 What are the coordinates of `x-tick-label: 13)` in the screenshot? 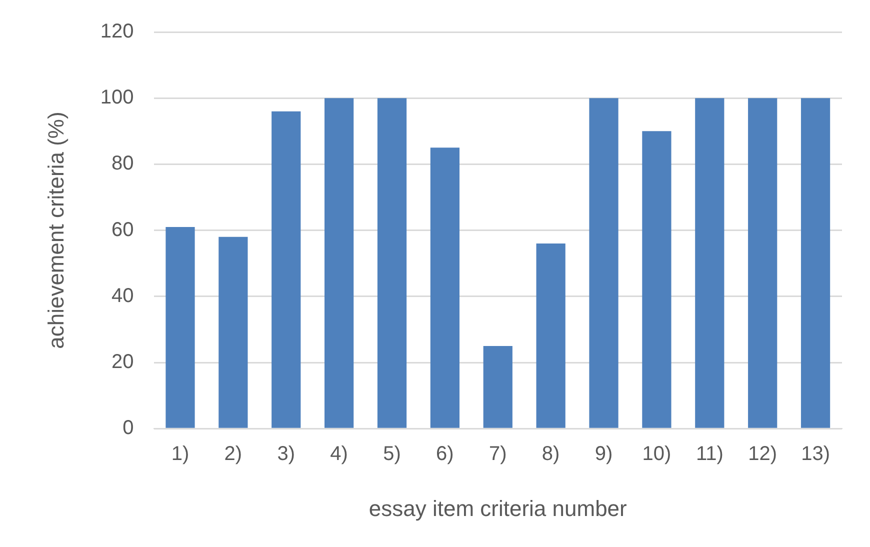 It's located at (815, 454).